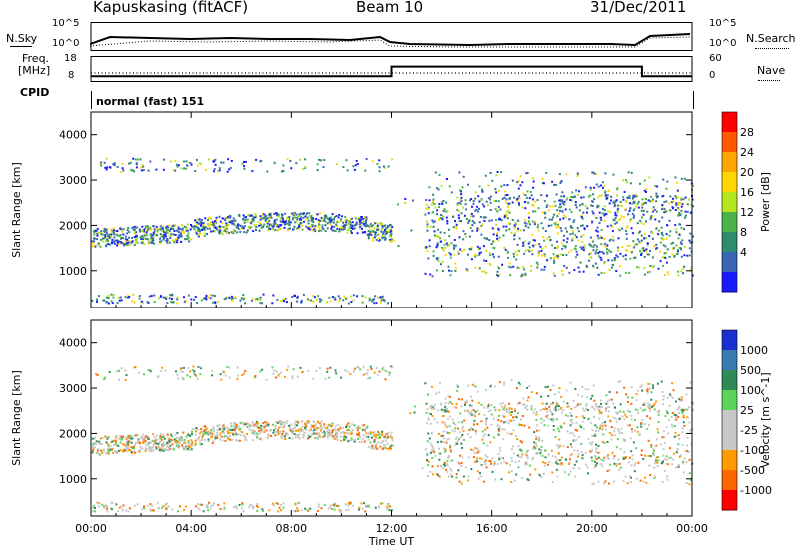  Describe the element at coordinates (729, 262) in the screenshot. I see `colorbar-segment` at that location.